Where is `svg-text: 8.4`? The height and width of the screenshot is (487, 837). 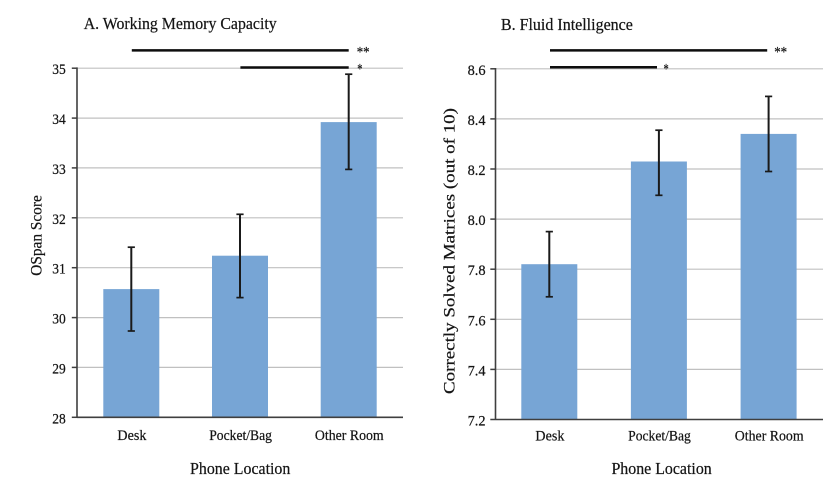
svg-text: 8.4 is located at coordinates (477, 121).